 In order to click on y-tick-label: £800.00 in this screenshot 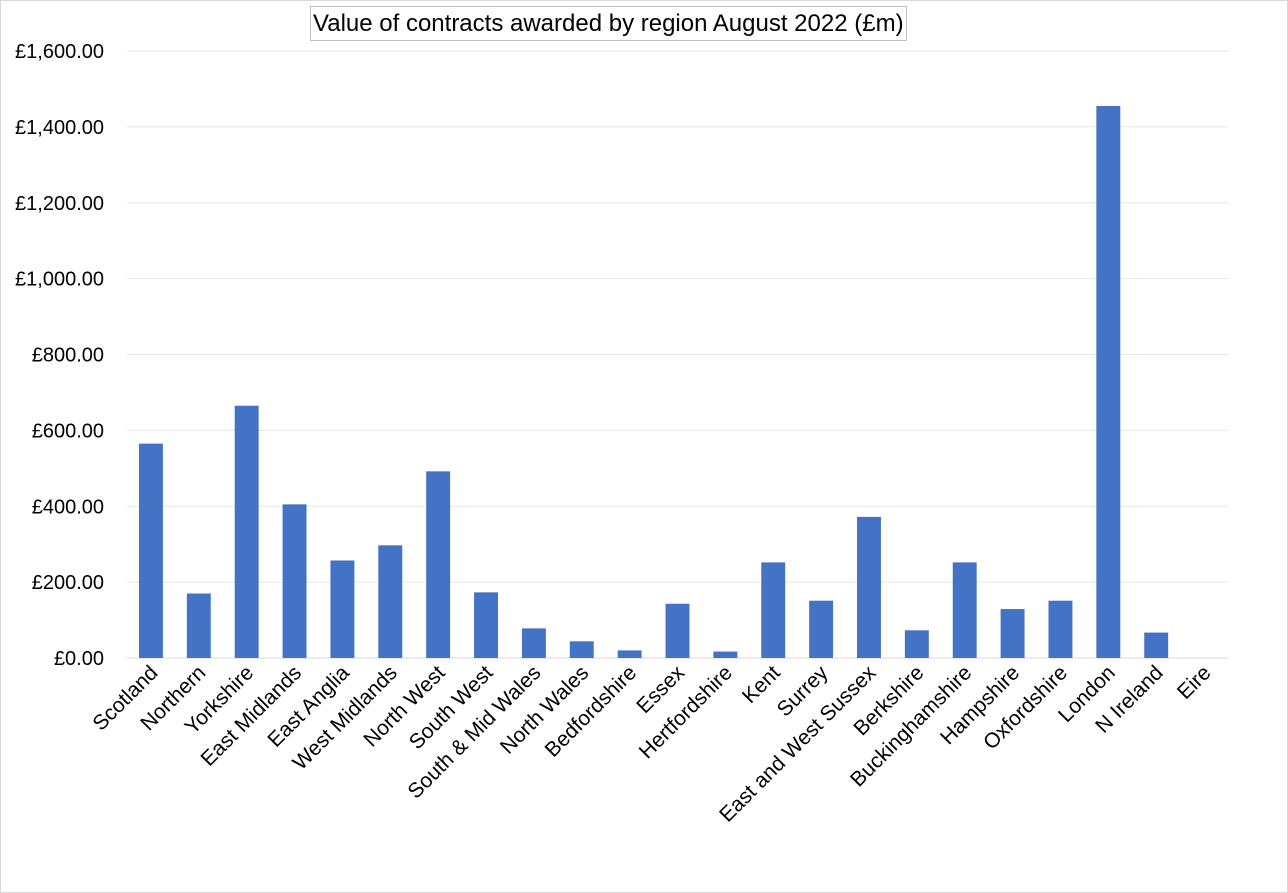, I will do `click(68, 356)`.